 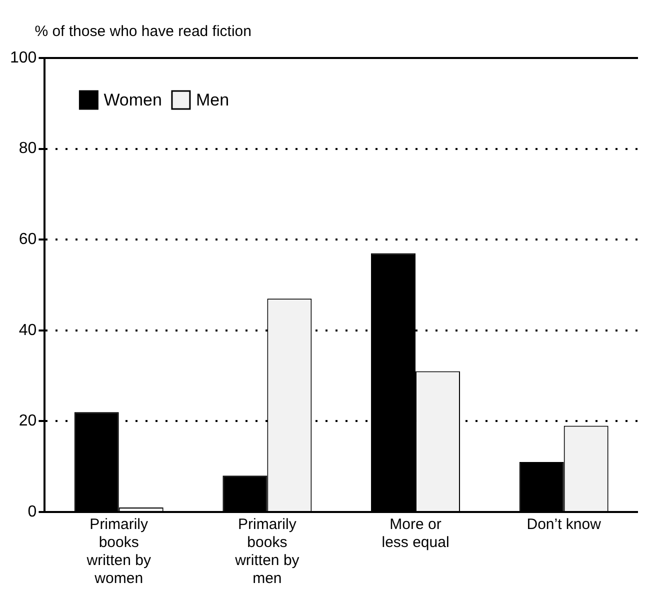 I want to click on y-tick-label: 0, so click(x=32, y=511).